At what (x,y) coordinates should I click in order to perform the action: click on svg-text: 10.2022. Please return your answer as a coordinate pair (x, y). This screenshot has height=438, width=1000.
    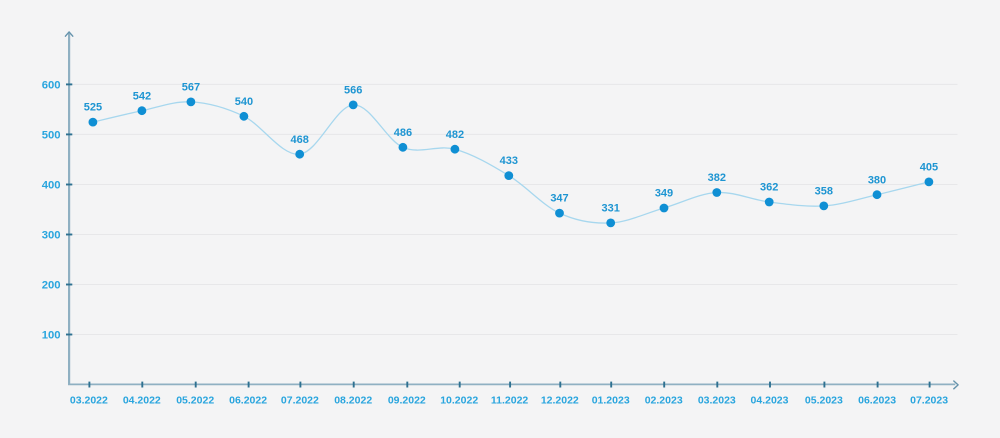
    Looking at the image, I should click on (459, 400).